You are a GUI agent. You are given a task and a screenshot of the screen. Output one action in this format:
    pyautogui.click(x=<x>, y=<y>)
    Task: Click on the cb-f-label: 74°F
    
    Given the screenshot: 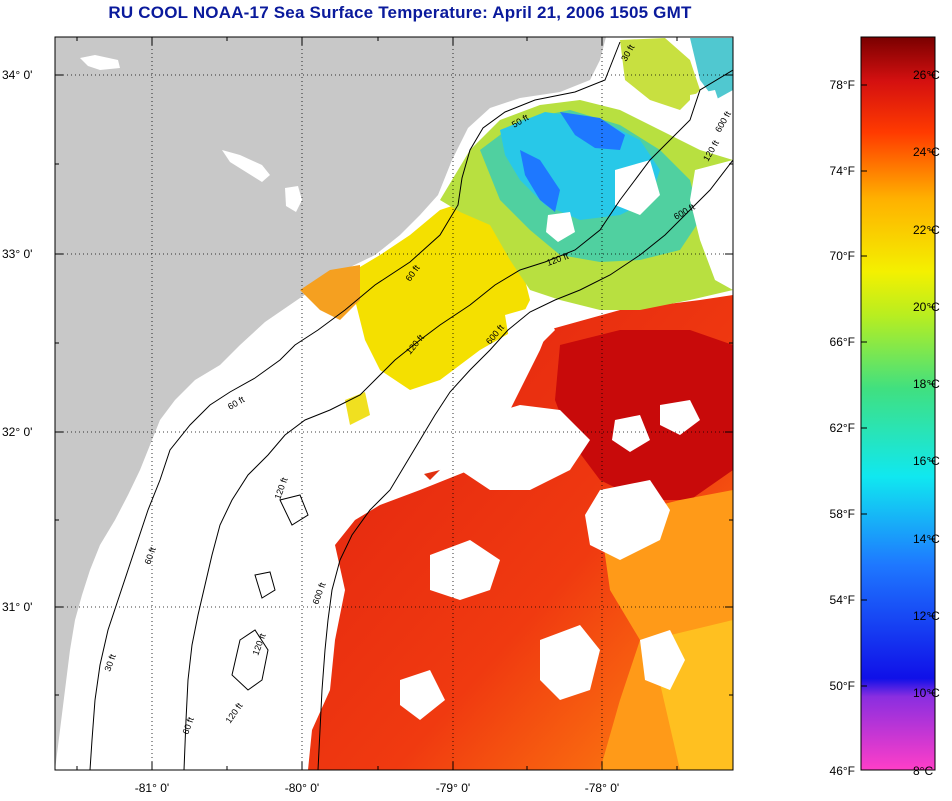 What is the action you would take?
    pyautogui.click(x=842, y=171)
    